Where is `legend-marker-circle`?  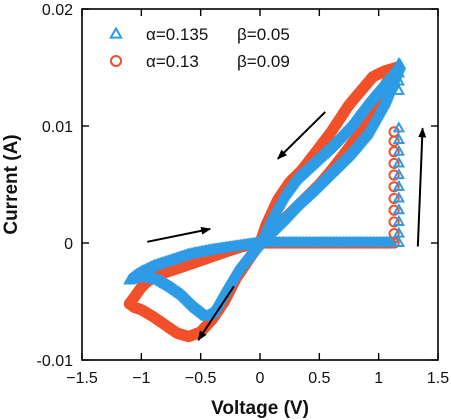 legend-marker-circle is located at coordinates (116, 61).